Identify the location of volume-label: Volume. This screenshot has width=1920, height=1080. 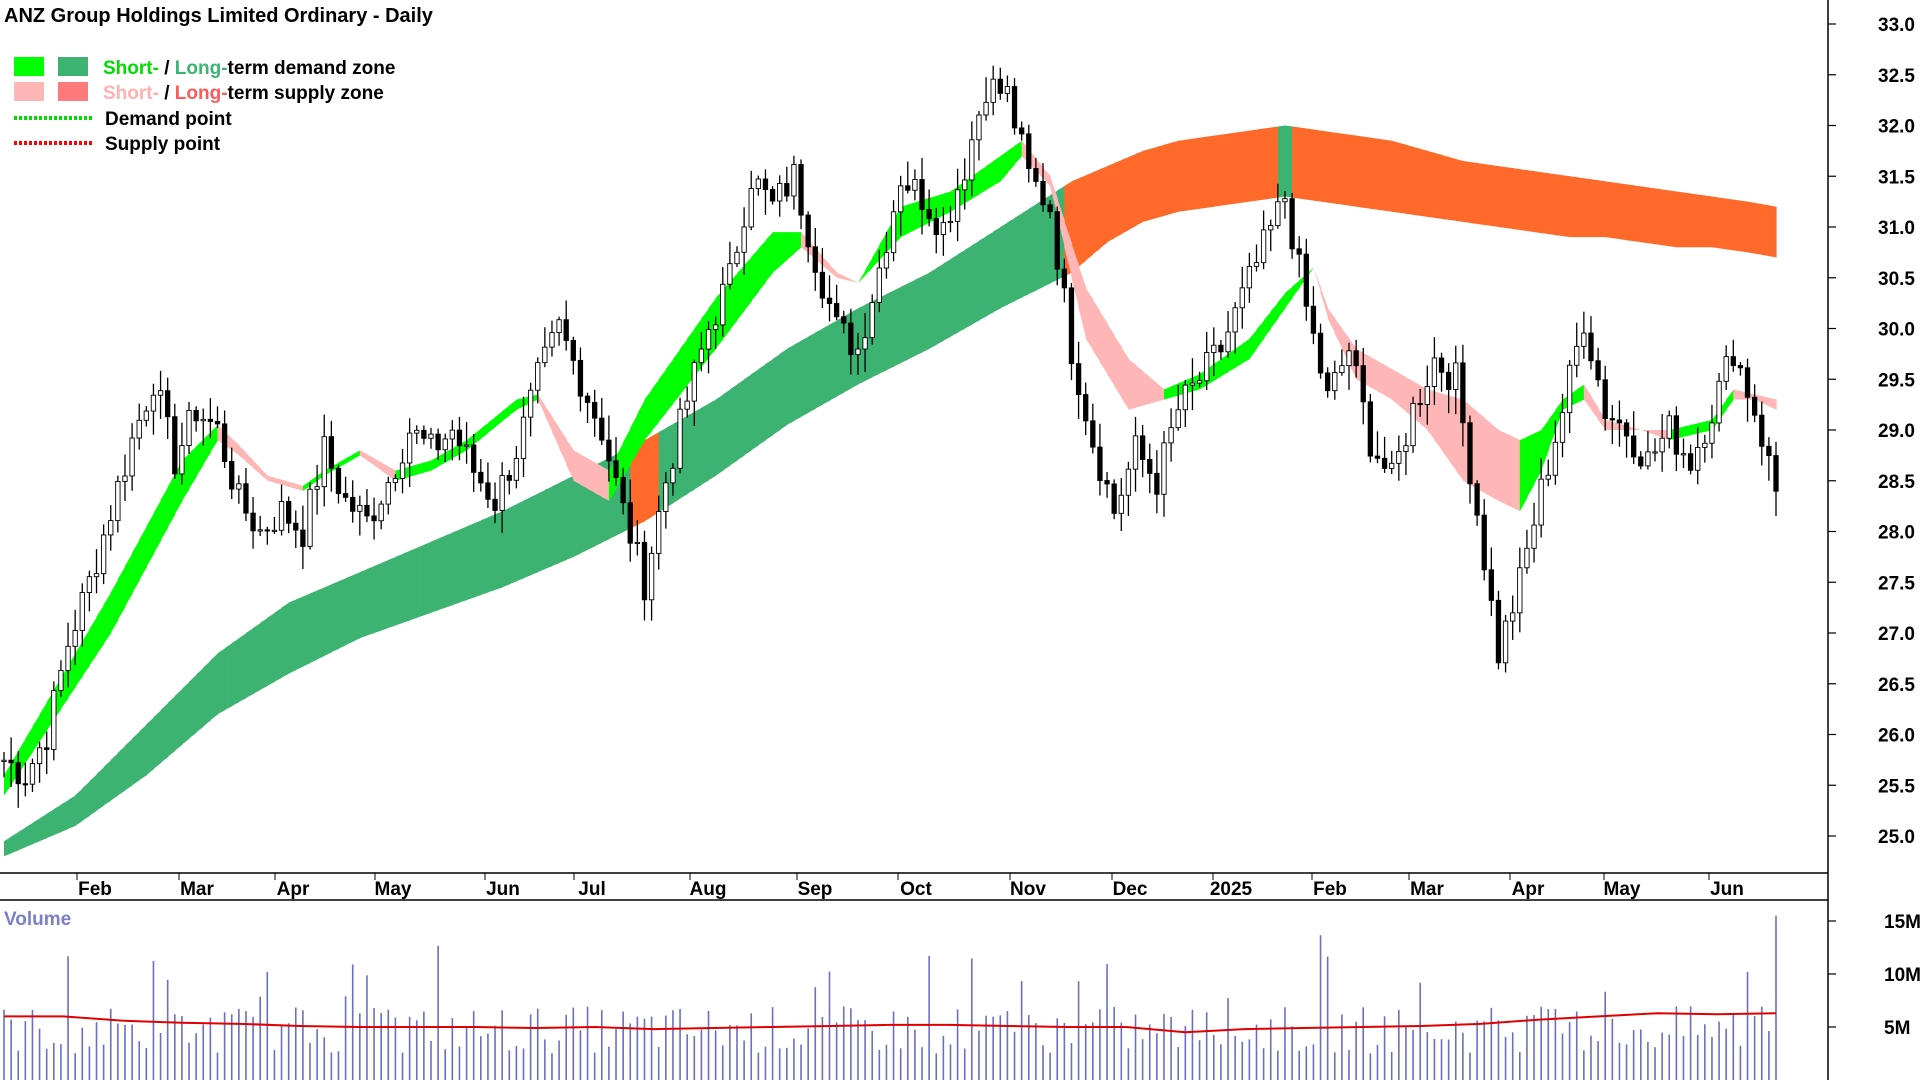
(37, 919).